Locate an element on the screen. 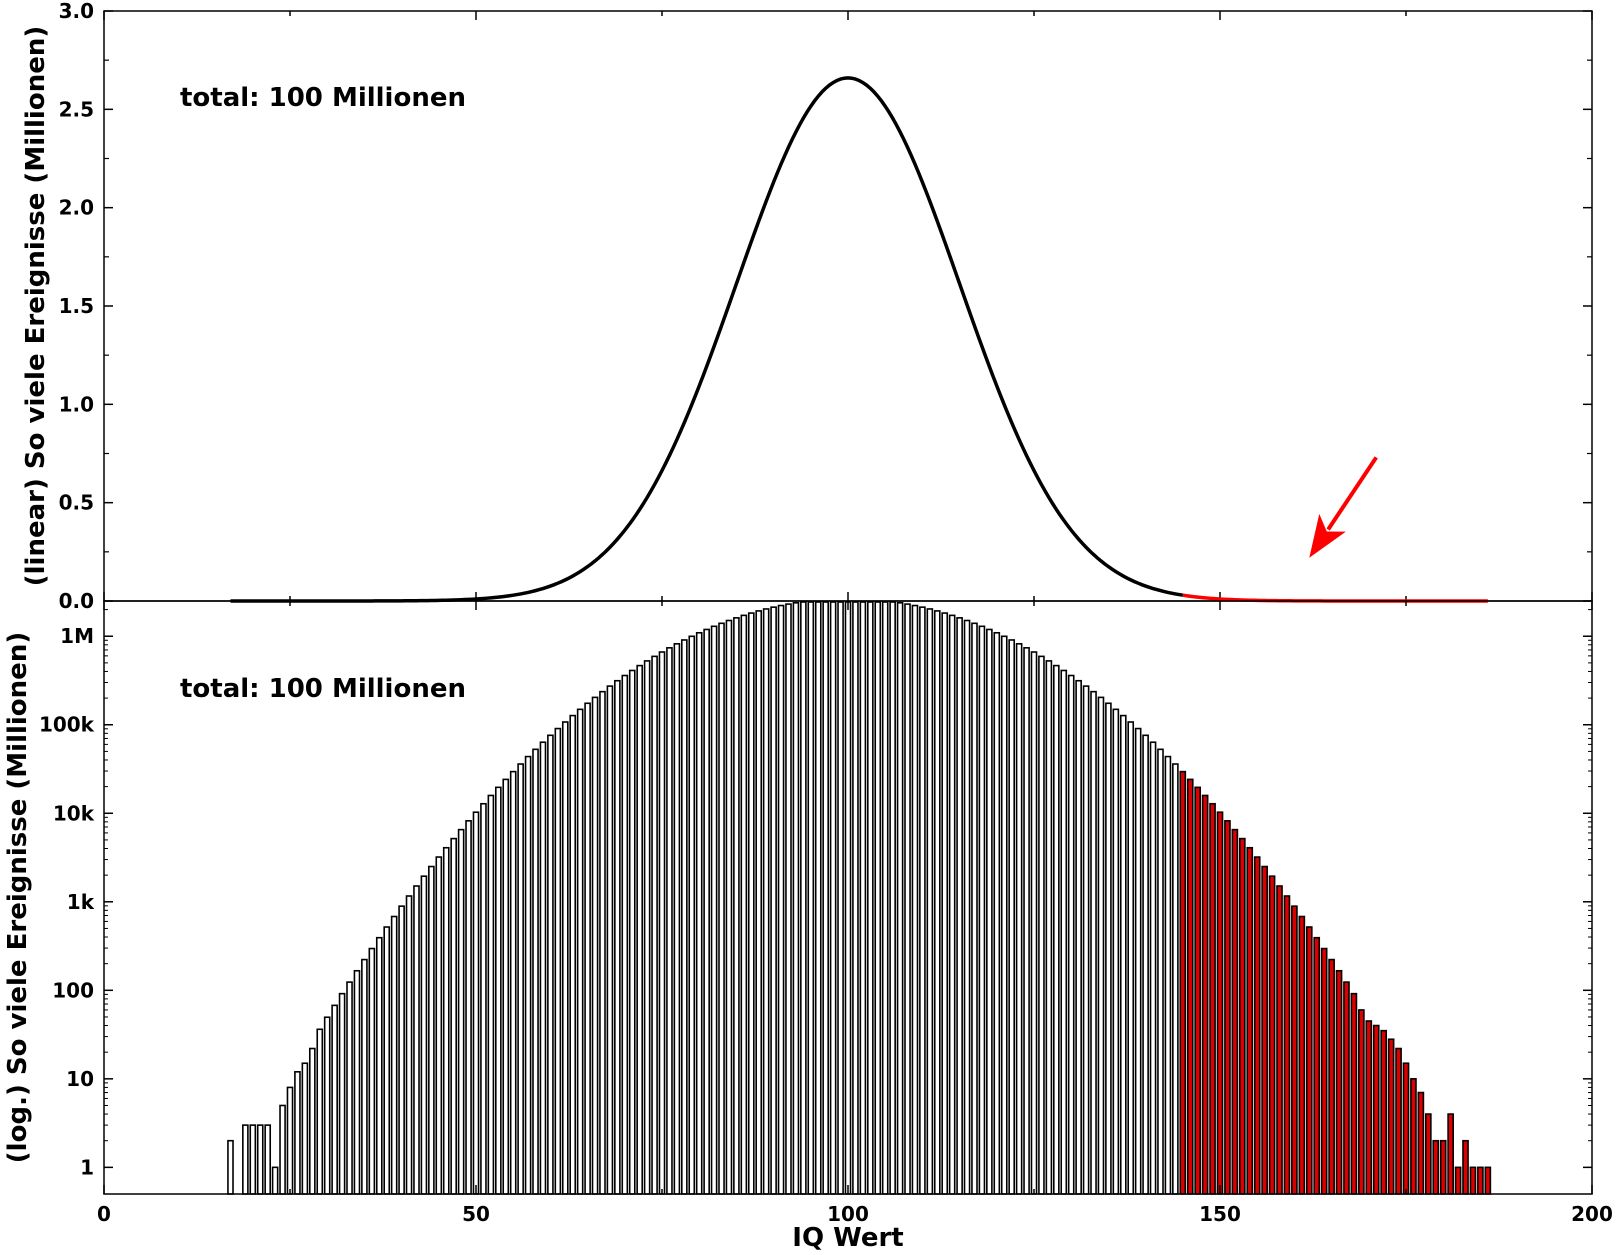  y-axis-label-top: (linear) So viele Ereignisse (Millionen) is located at coordinates (36, 306).